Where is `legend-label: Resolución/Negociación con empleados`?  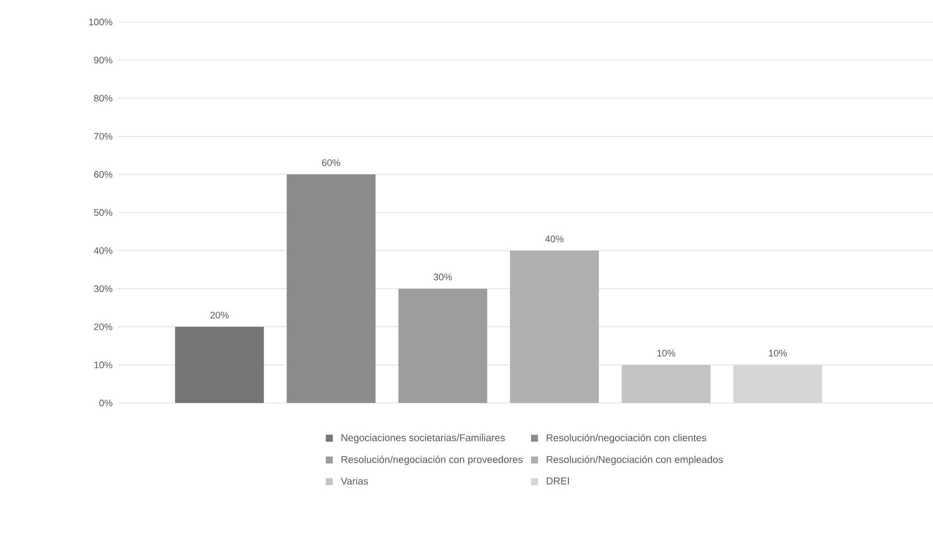 legend-label: Resolución/Negociación con empleados is located at coordinates (634, 460).